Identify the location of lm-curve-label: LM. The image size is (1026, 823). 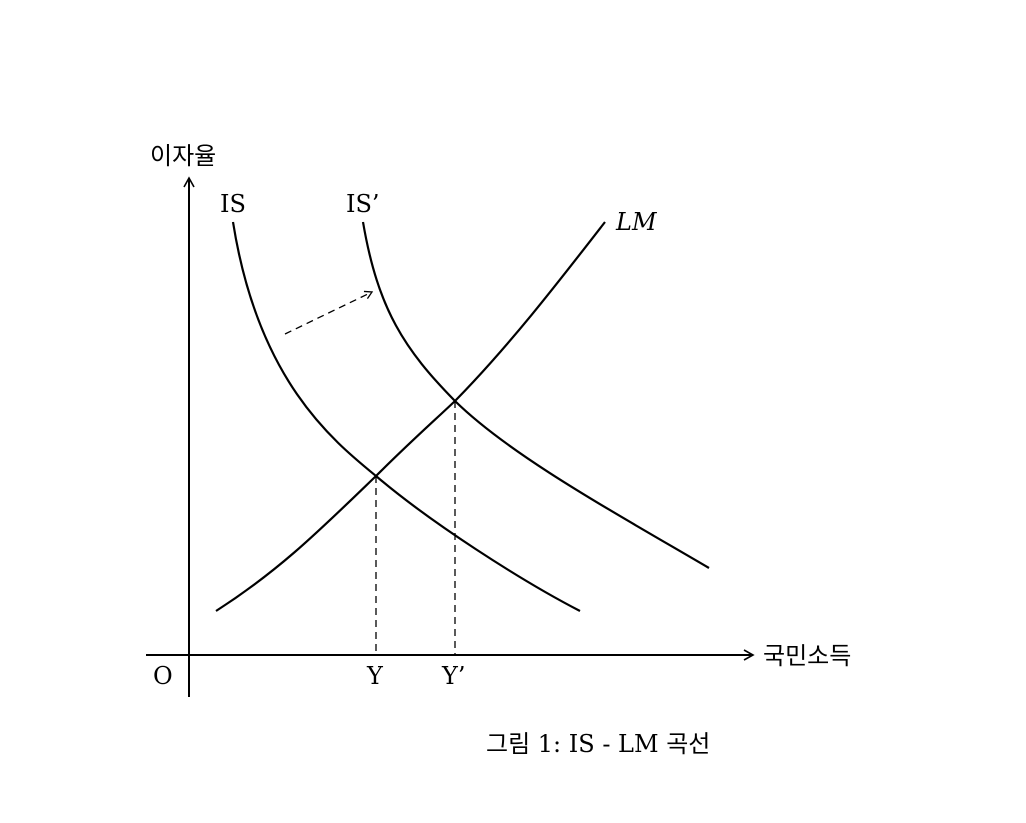
(636, 222).